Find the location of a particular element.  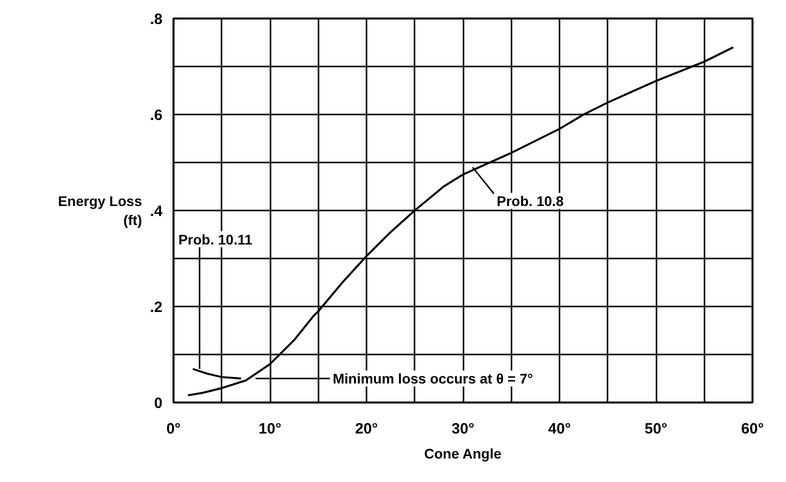

y-tick-label: .2 is located at coordinates (156, 307).